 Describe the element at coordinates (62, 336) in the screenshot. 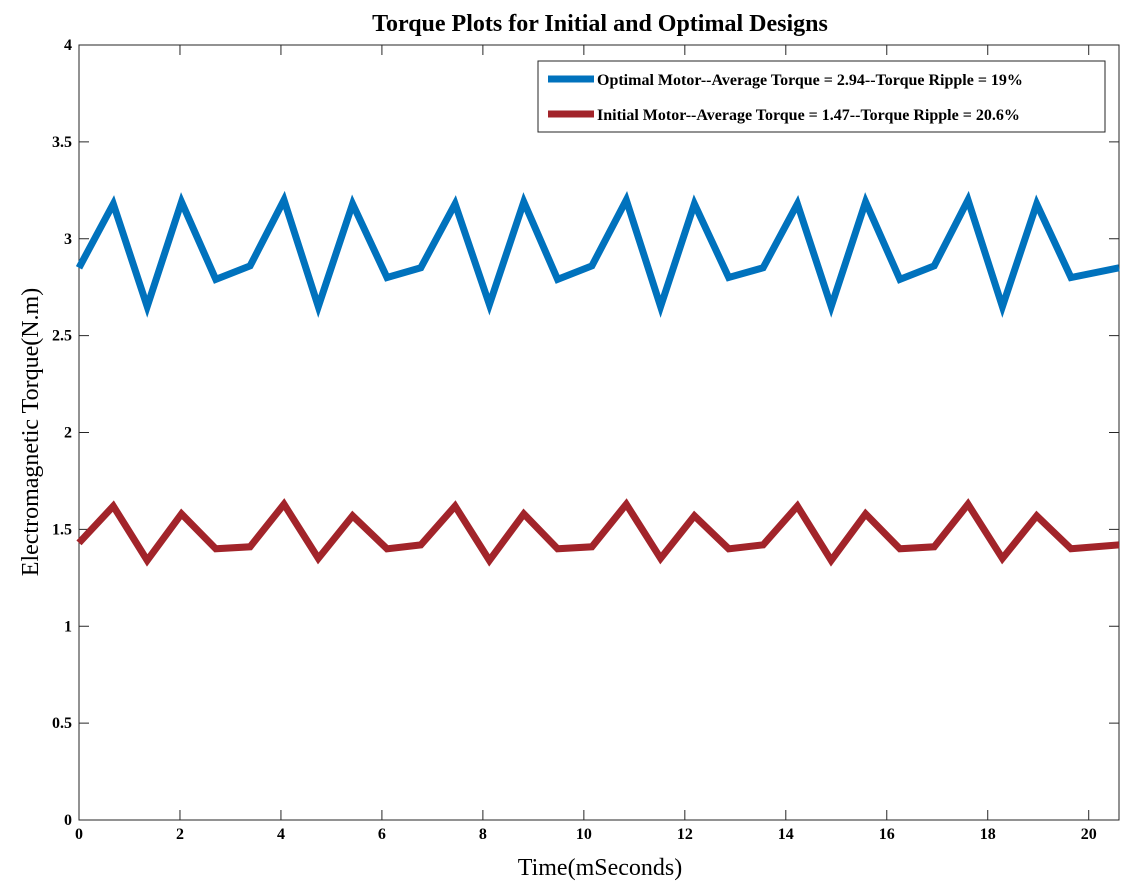

I see `y-tick-label: 2.5` at that location.